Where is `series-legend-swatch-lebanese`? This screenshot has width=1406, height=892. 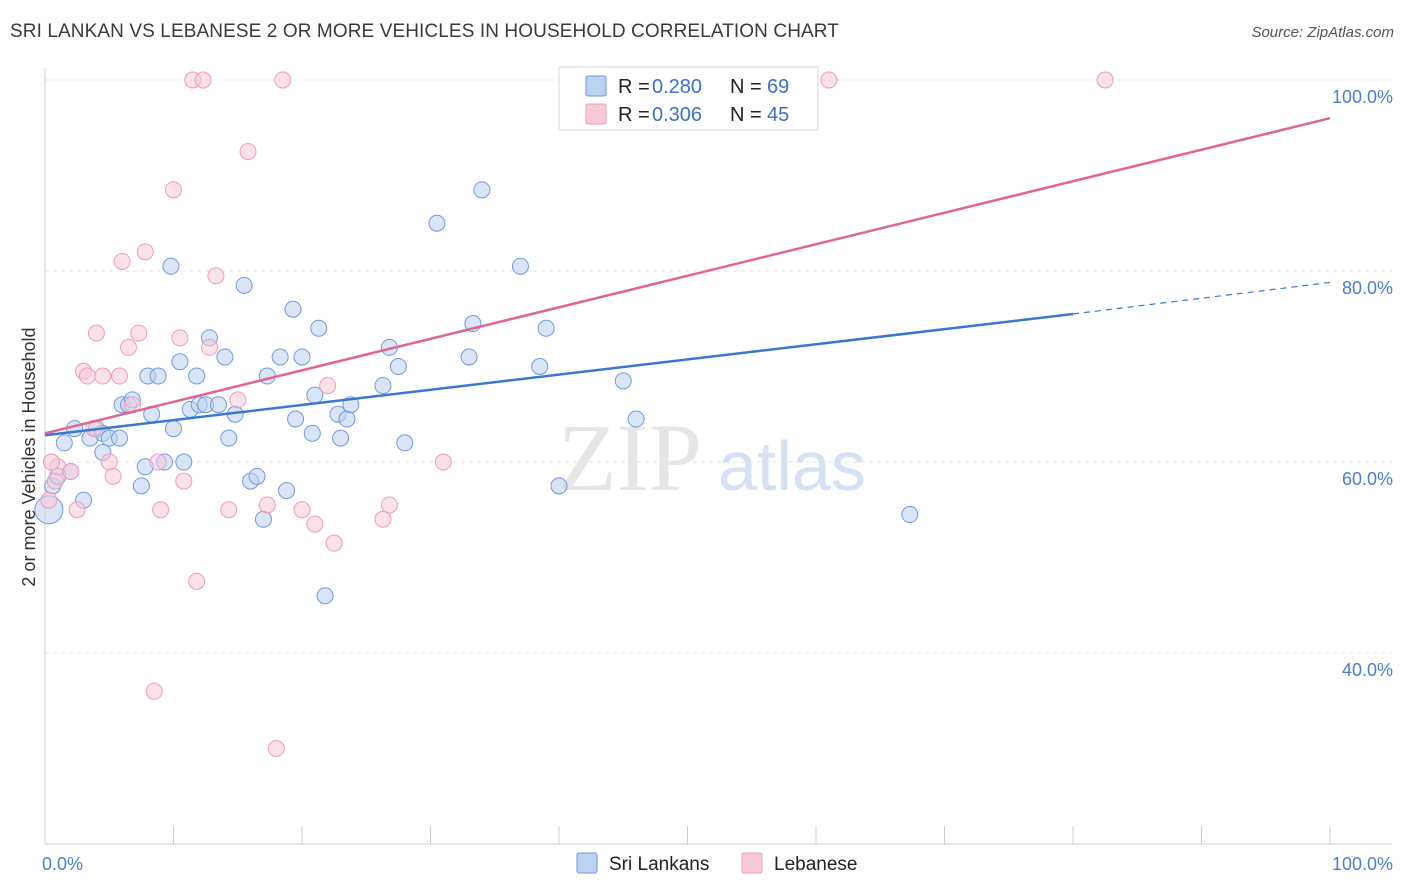
series-legend-swatch-lebanese is located at coordinates (752, 863).